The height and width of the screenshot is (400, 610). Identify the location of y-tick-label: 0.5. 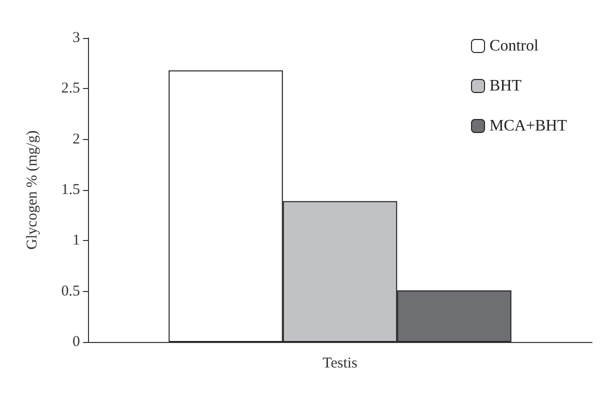
(70, 291).